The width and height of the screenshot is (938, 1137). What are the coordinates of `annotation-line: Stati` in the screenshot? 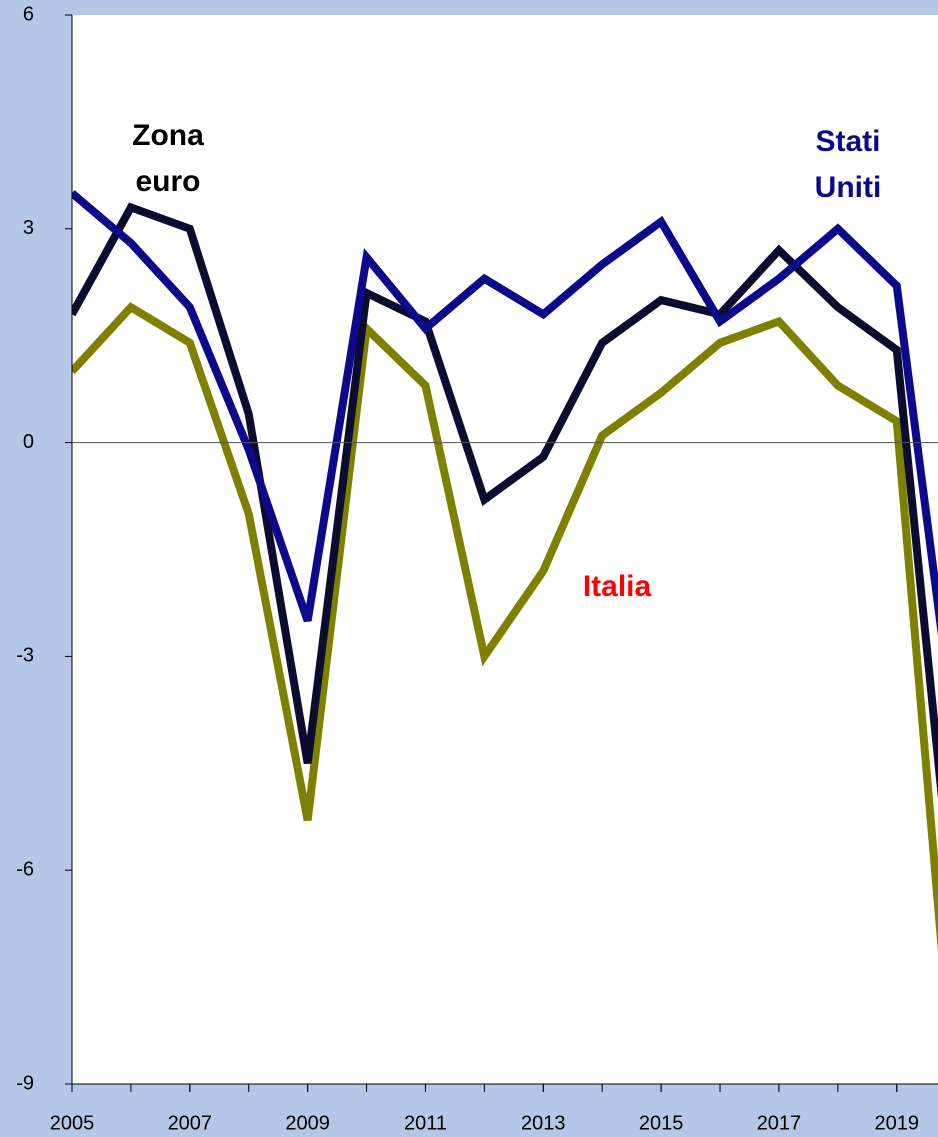 It's located at (847, 141).